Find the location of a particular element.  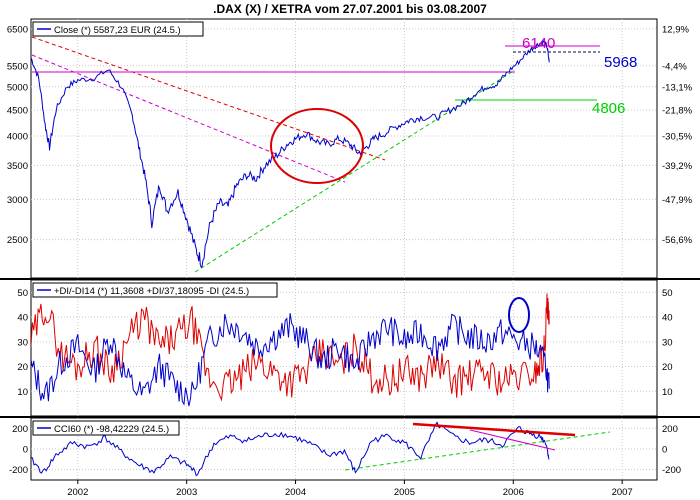

di-y-tick-label-right: 30 is located at coordinates (667, 342).